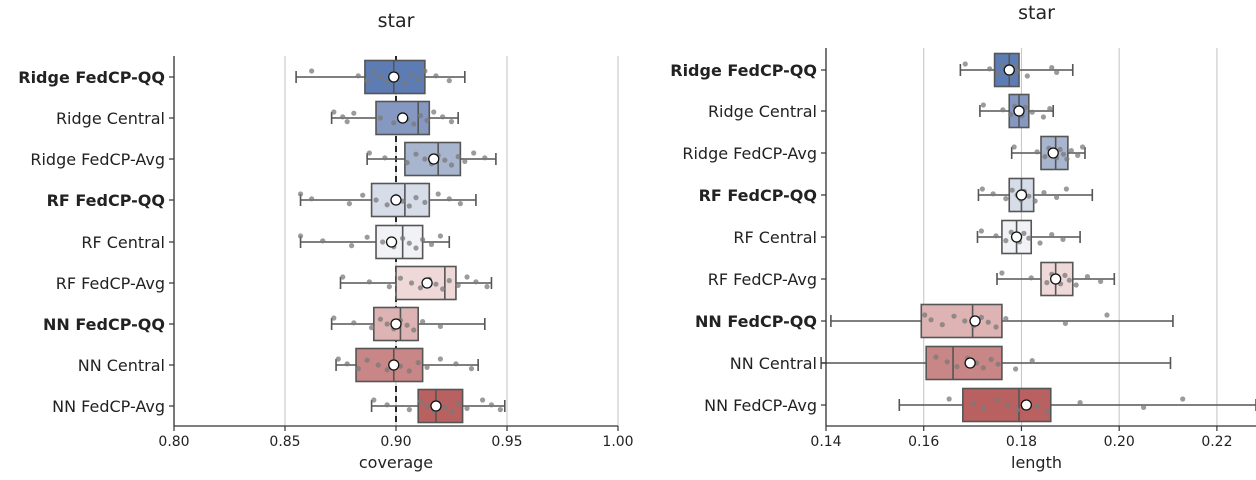 This screenshot has width=1256, height=480. I want to click on x-tick-label: 0.16, so click(923, 442).